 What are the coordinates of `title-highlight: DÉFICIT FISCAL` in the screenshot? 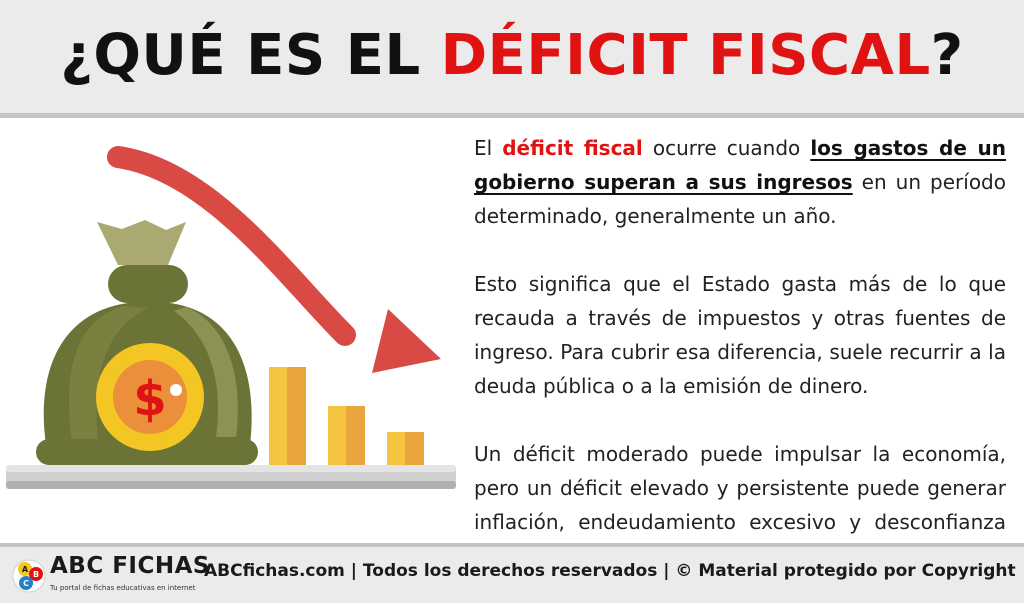 It's located at (685, 55).